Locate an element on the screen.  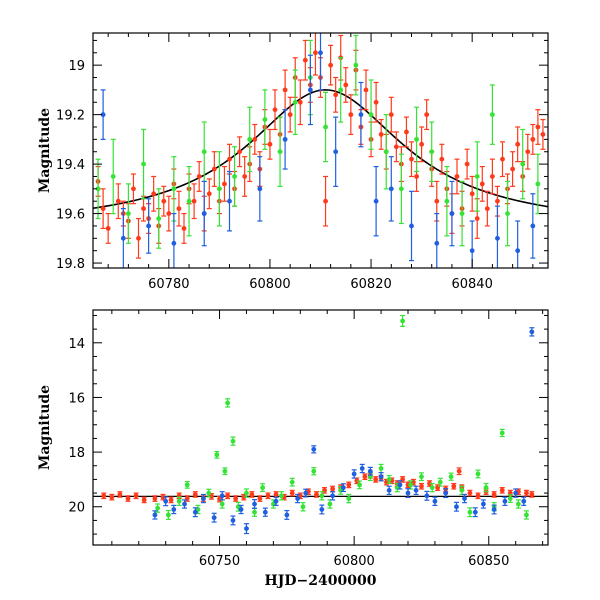
bottom-y-axis-label: Magnitude is located at coordinates (45, 427).